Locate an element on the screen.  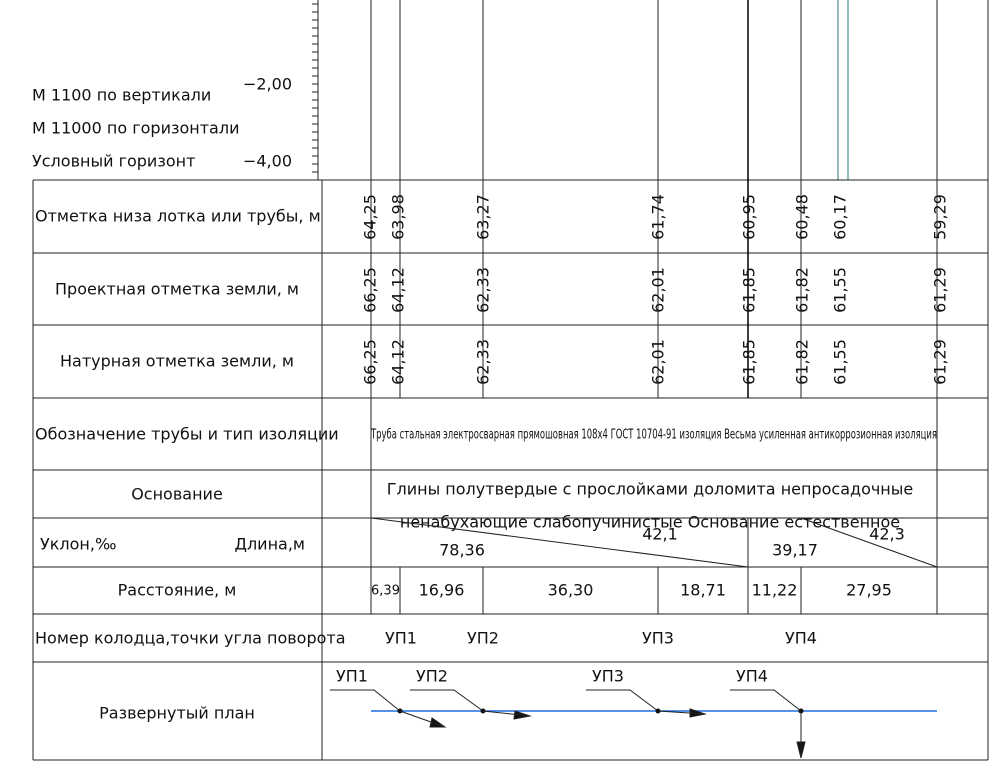
elevation-value: 64,25 is located at coordinates (370, 217).